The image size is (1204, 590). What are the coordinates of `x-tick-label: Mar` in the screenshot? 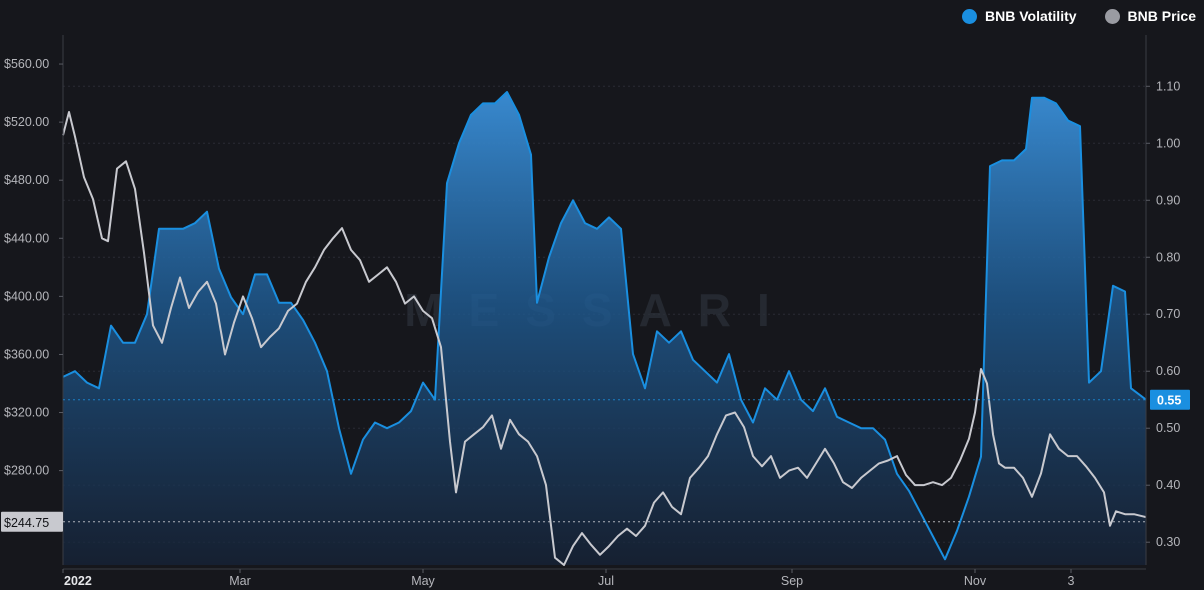 It's located at (240, 581).